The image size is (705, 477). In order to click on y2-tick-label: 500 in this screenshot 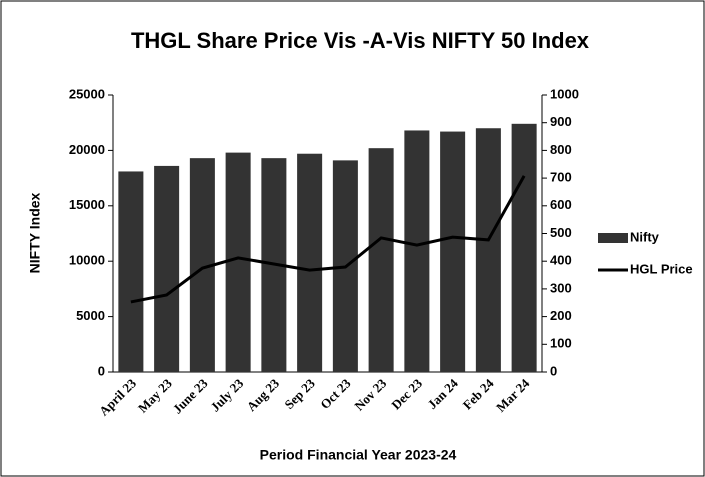, I will do `click(561, 232)`.